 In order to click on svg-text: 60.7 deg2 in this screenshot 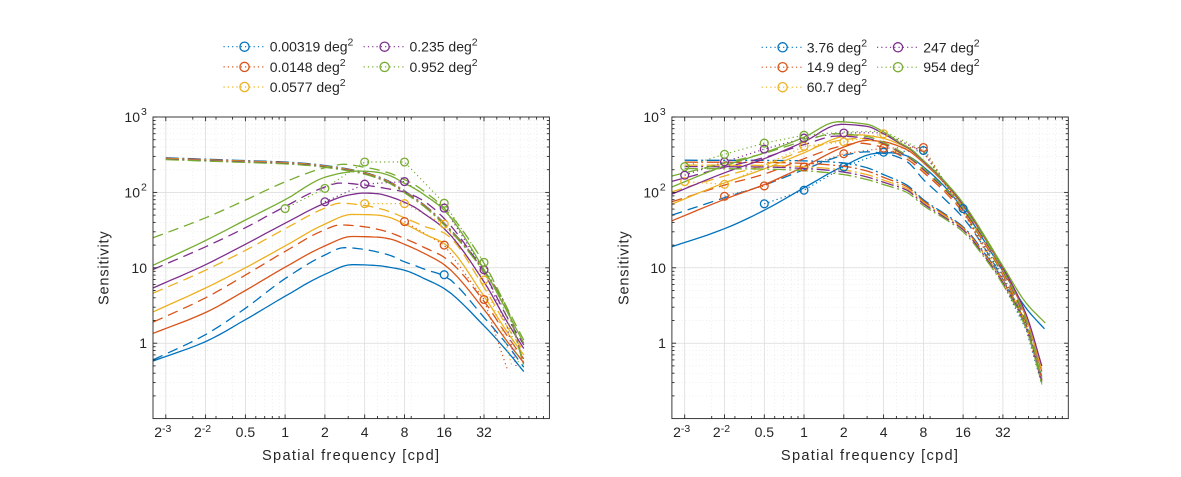, I will do `click(837, 86)`.